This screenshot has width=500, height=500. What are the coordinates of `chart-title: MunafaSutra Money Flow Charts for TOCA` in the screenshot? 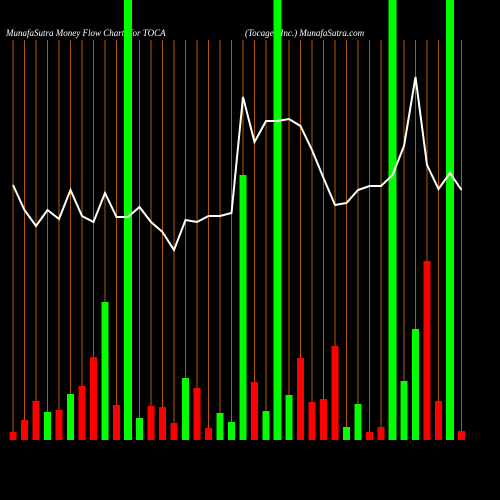 It's located at (85, 33).